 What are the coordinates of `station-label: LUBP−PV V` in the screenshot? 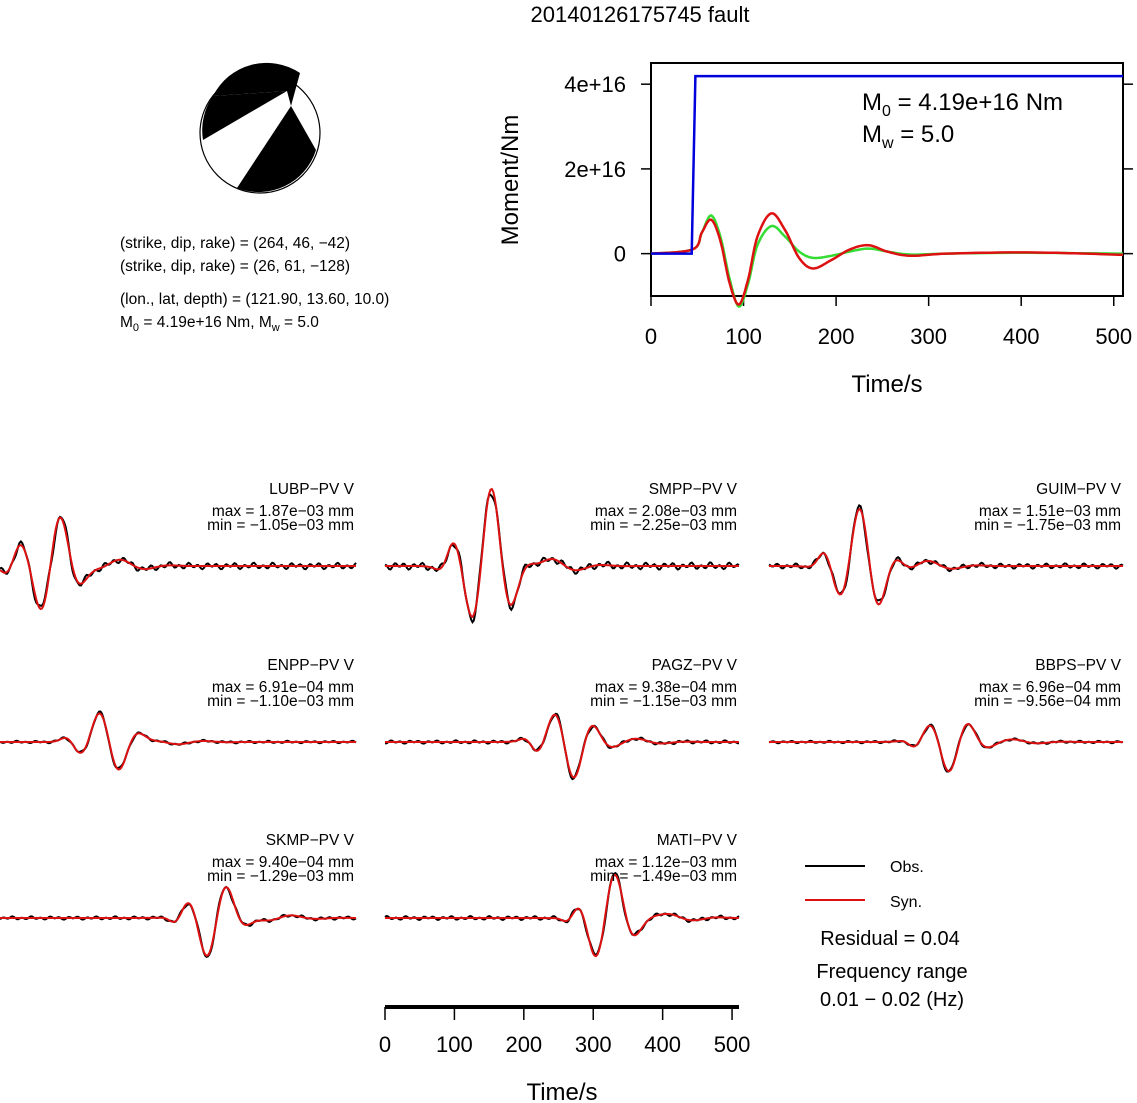 It's located at (312, 489).